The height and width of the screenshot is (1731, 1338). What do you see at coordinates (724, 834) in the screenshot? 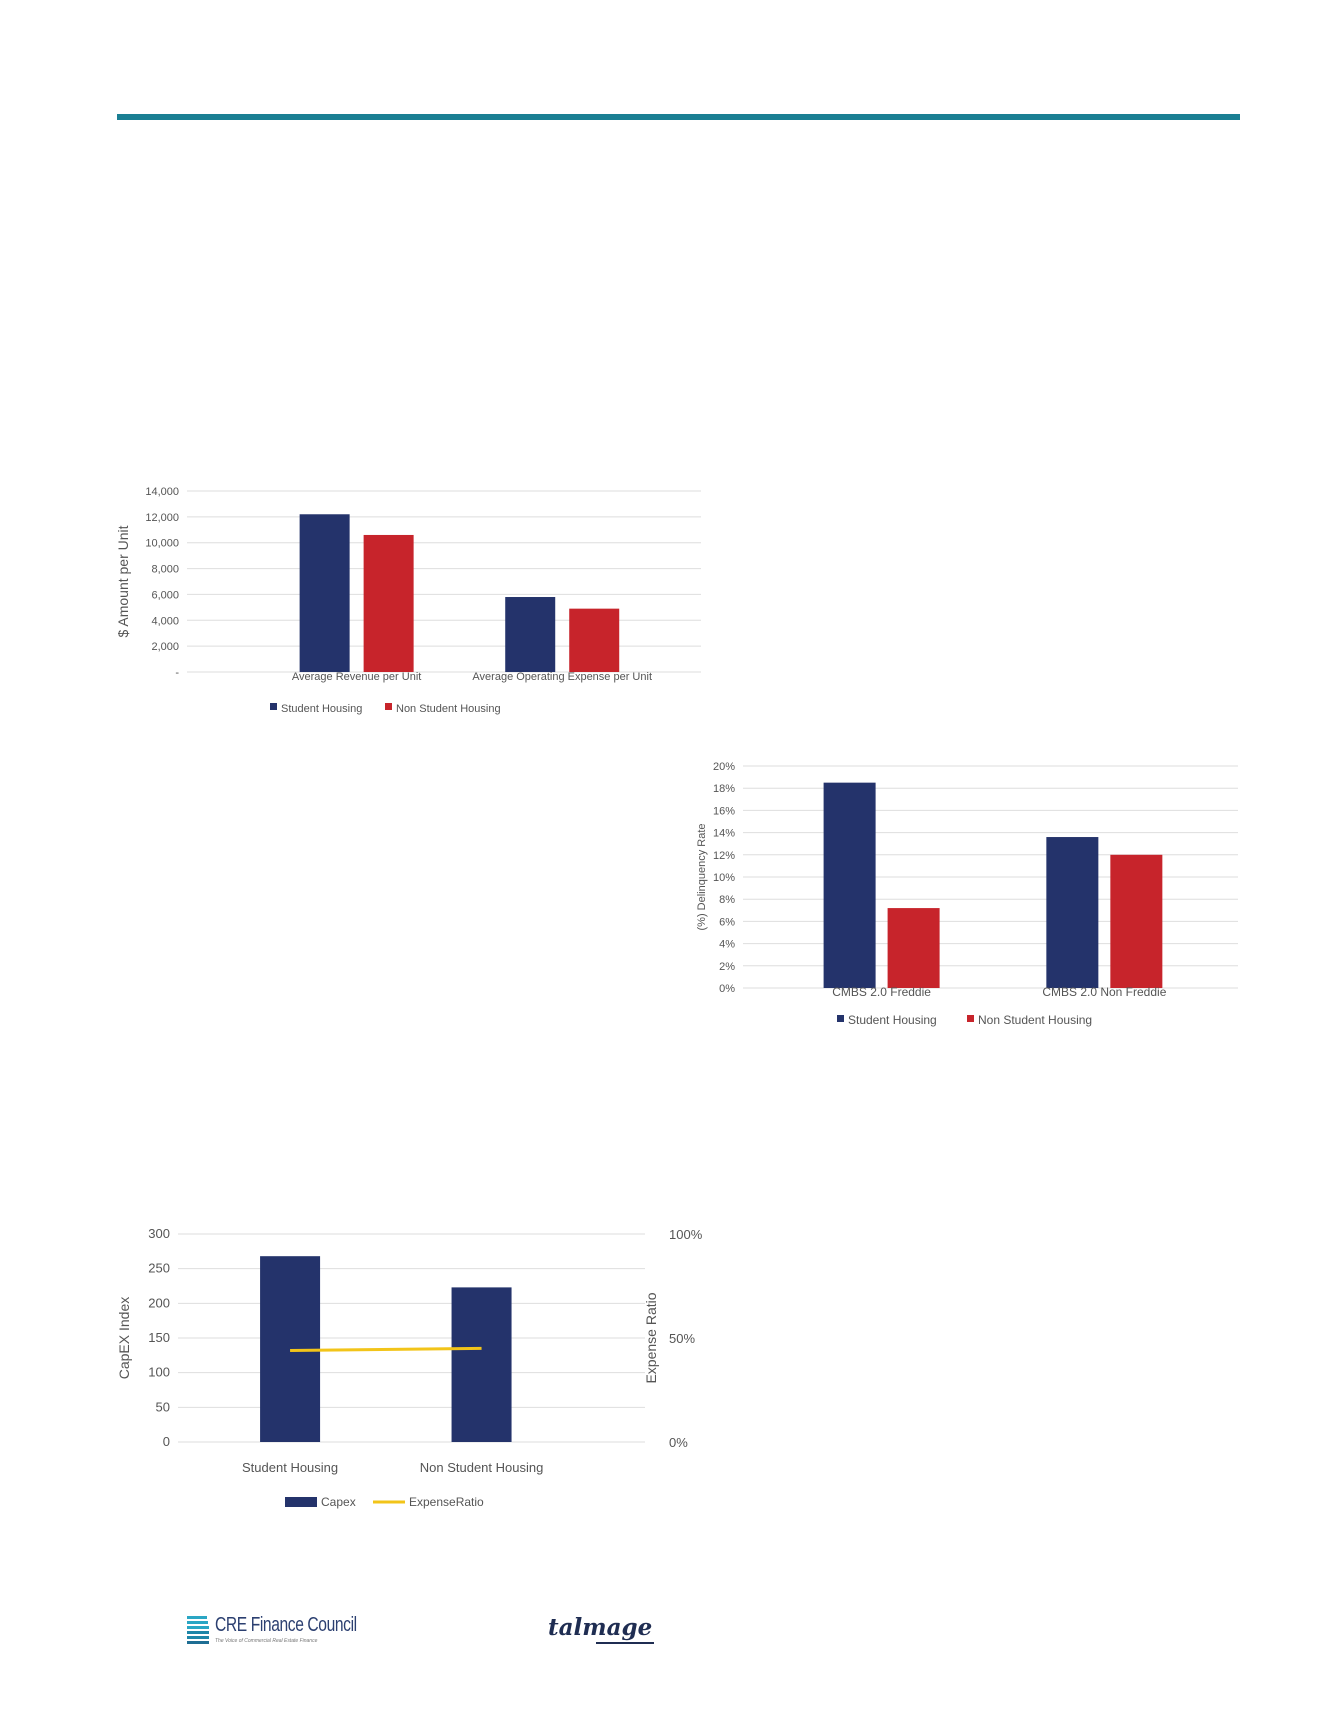
I see `y-tick-label: 14%` at bounding box center [724, 834].